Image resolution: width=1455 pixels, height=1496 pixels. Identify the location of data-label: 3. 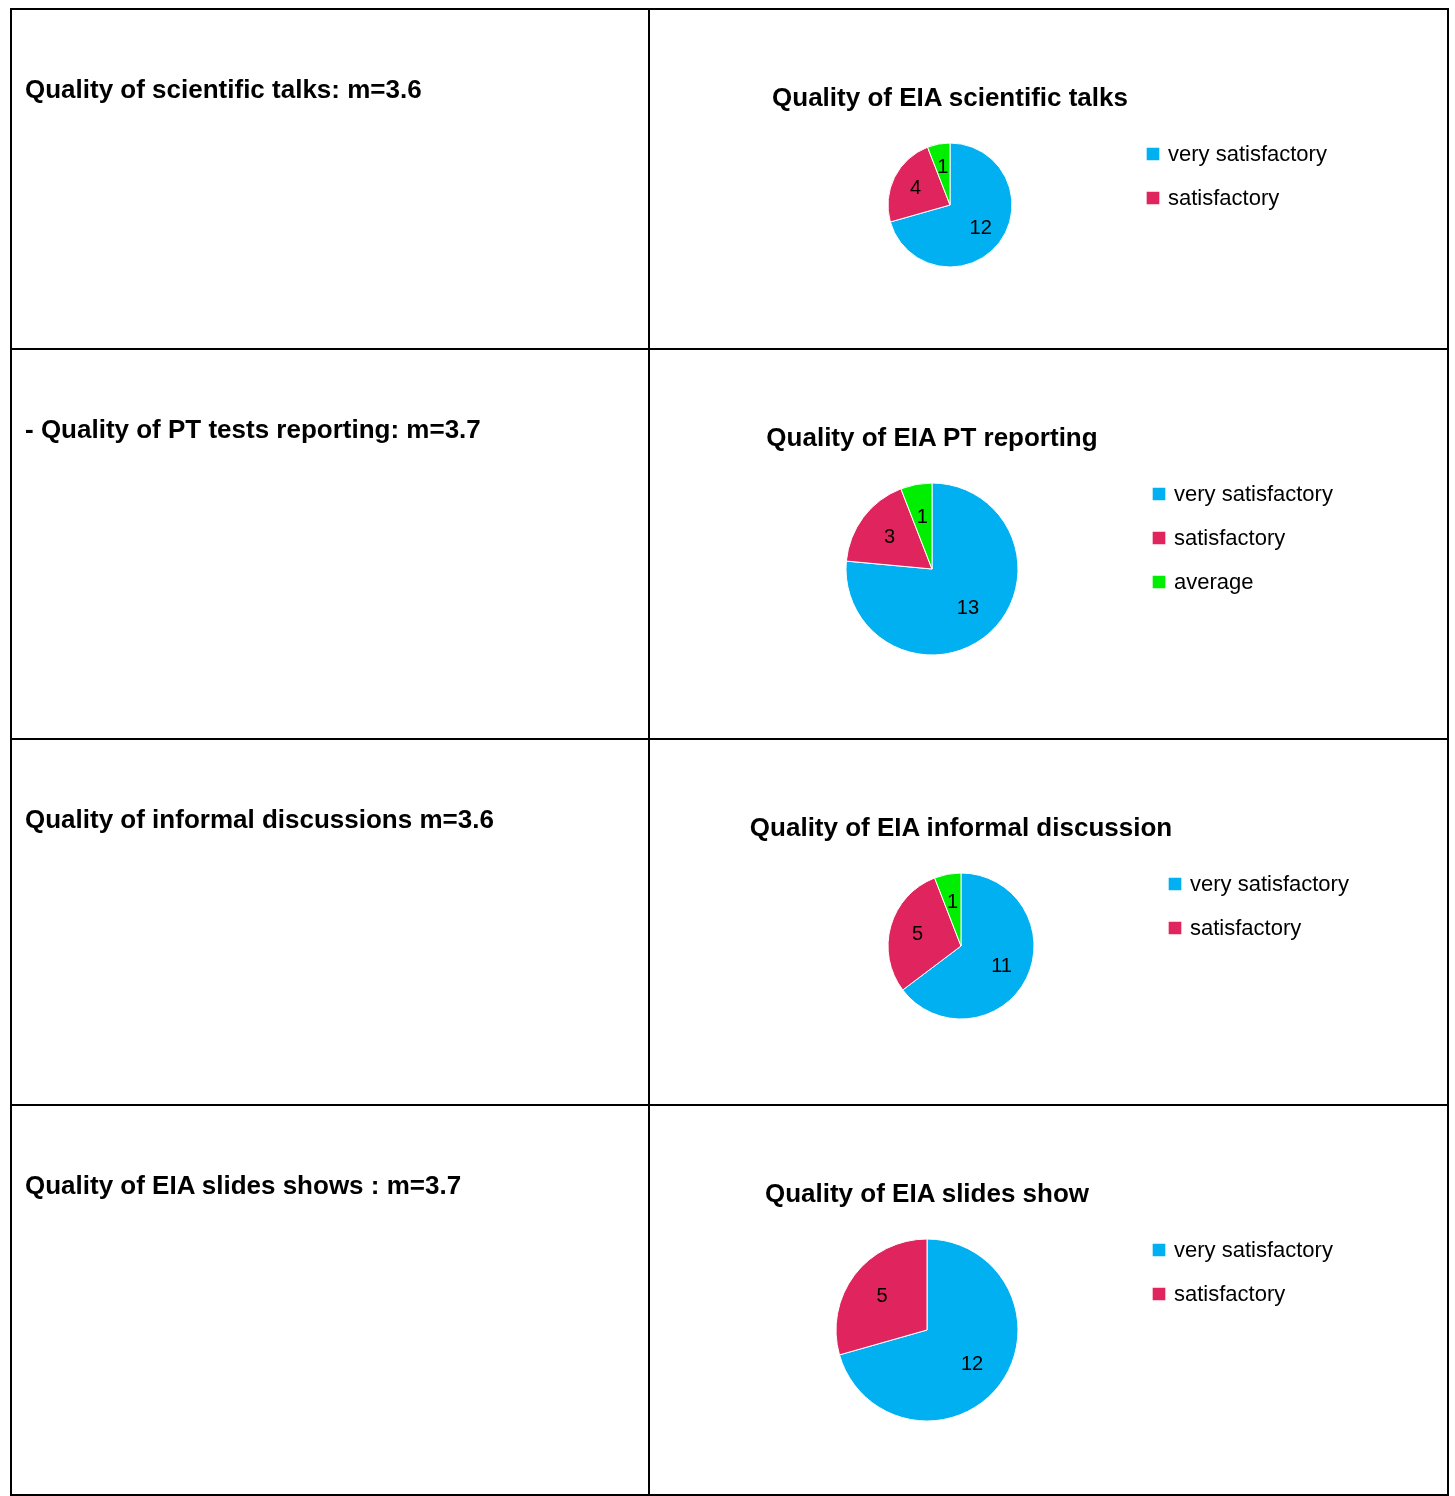
(889, 535).